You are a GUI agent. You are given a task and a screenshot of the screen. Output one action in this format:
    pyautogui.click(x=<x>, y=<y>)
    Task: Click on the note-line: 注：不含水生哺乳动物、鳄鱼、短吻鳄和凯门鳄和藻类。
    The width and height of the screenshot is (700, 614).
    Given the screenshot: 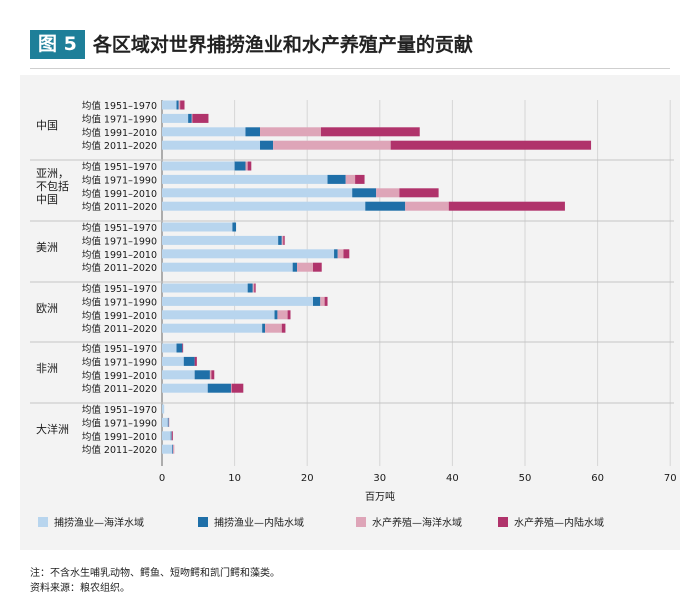 What is the action you would take?
    pyautogui.click(x=155, y=573)
    